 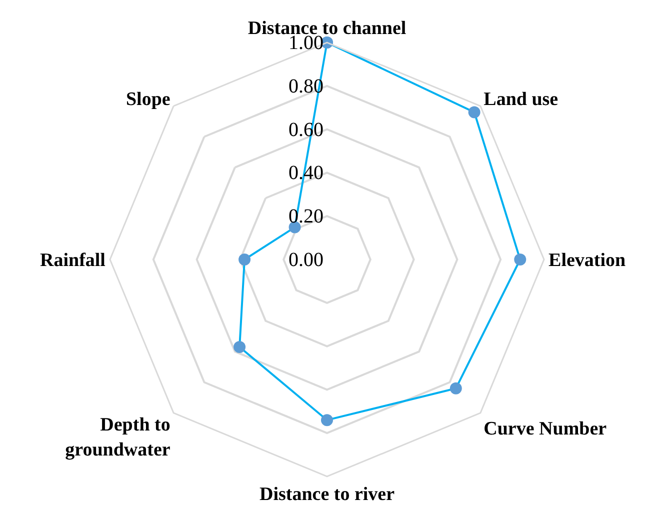 What do you see at coordinates (118, 437) in the screenshot?
I see `spoke-label: Depth to groundwater` at bounding box center [118, 437].